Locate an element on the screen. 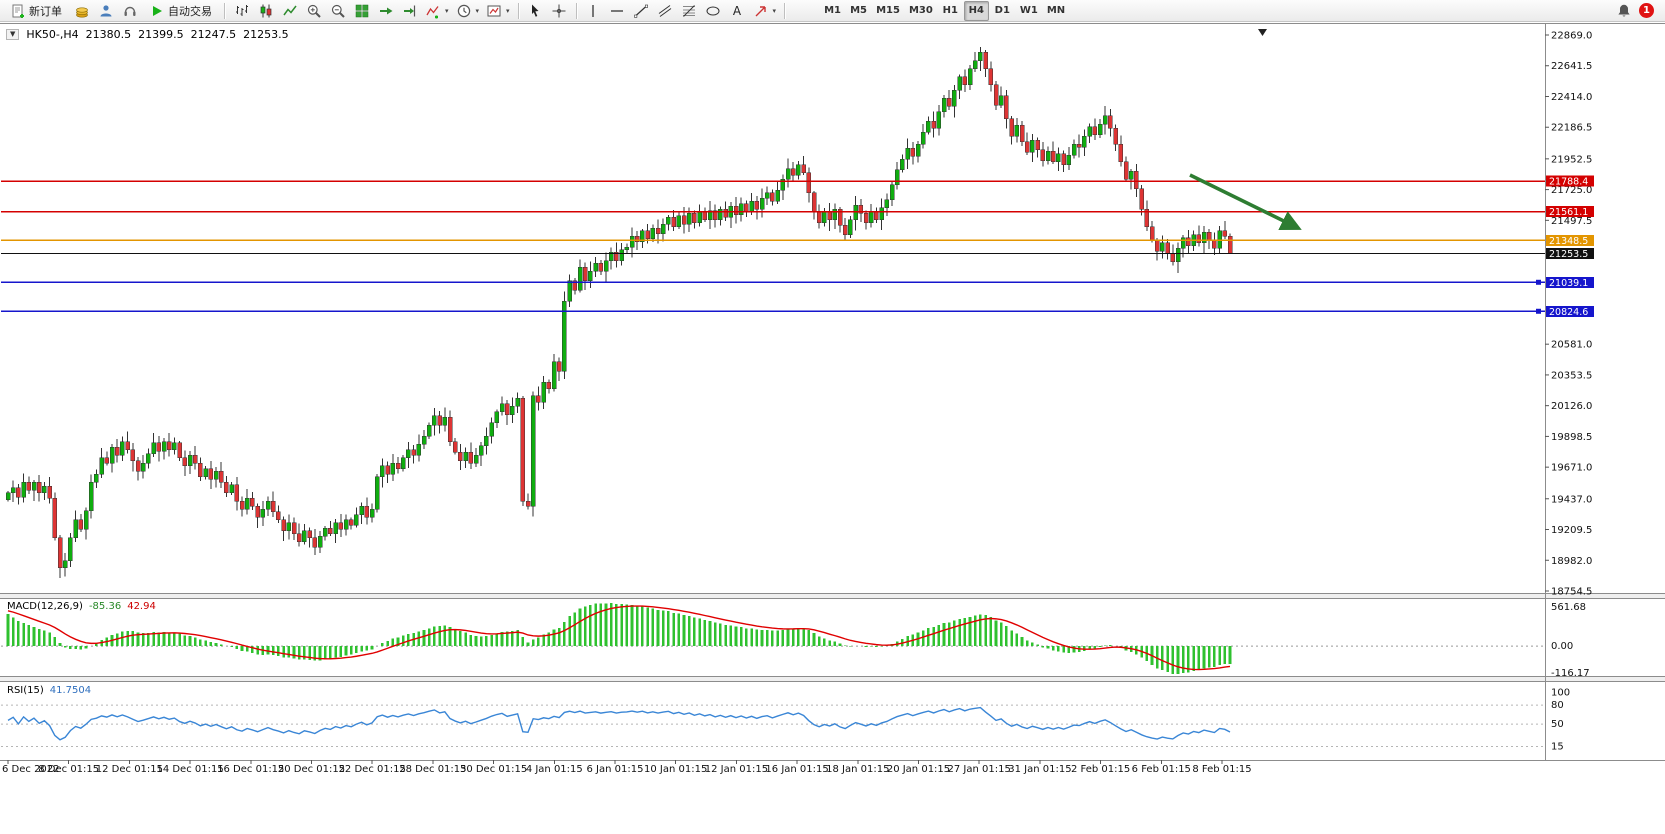 The width and height of the screenshot is (1665, 834). arrows-tool-button: ▾ is located at coordinates (765, 11).